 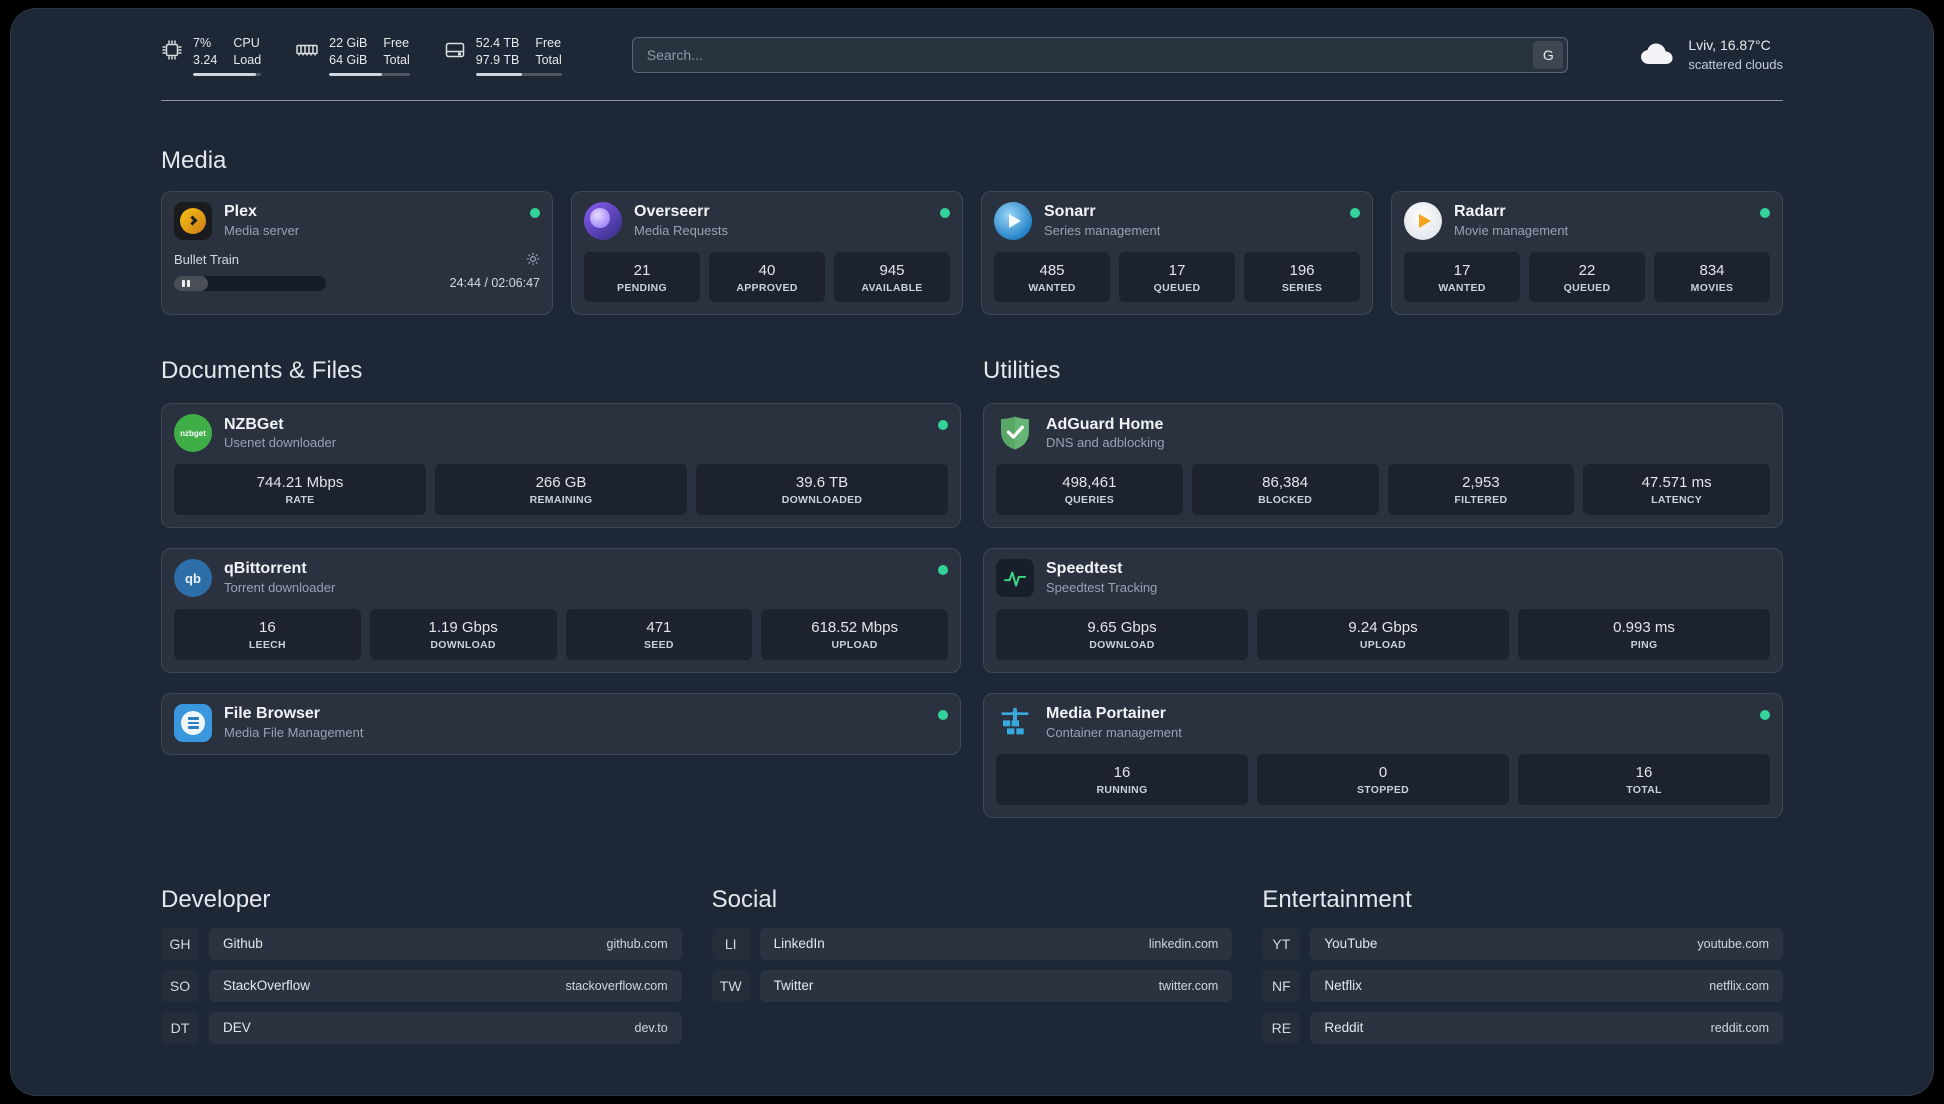 What do you see at coordinates (1546, 985) in the screenshot?
I see `bookmark-link-netflix: Netflix netflix.com` at bounding box center [1546, 985].